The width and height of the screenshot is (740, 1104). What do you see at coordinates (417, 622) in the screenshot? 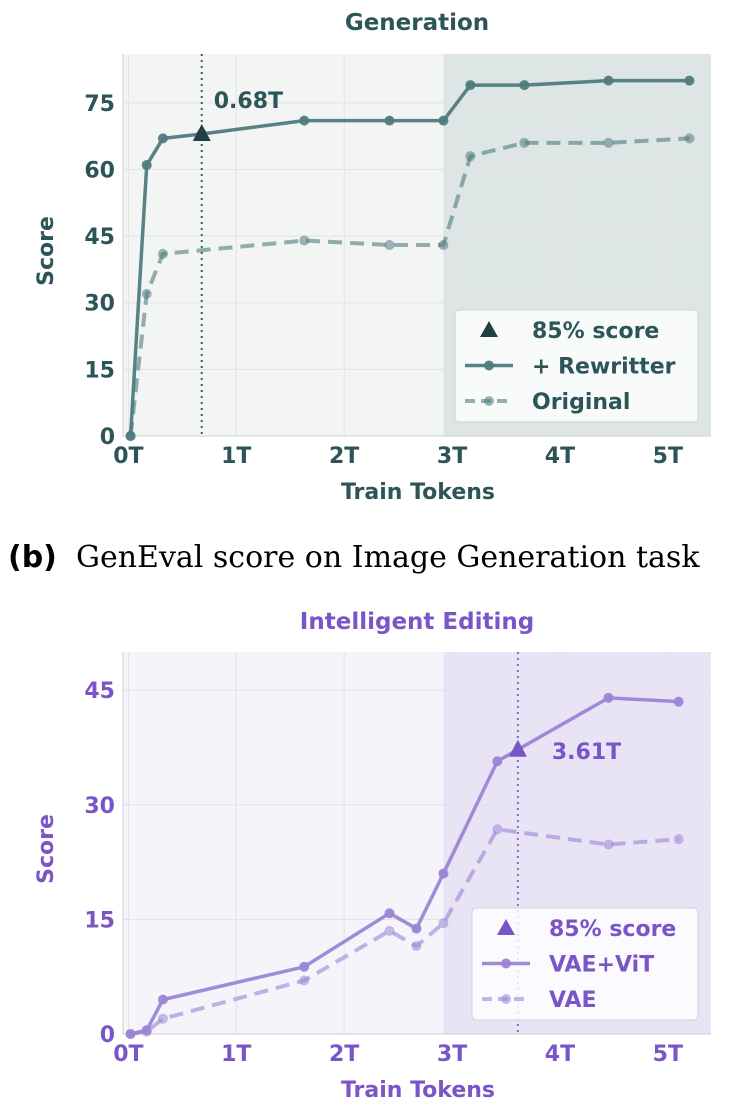
I see `chart-title: Intelligent Editing` at bounding box center [417, 622].